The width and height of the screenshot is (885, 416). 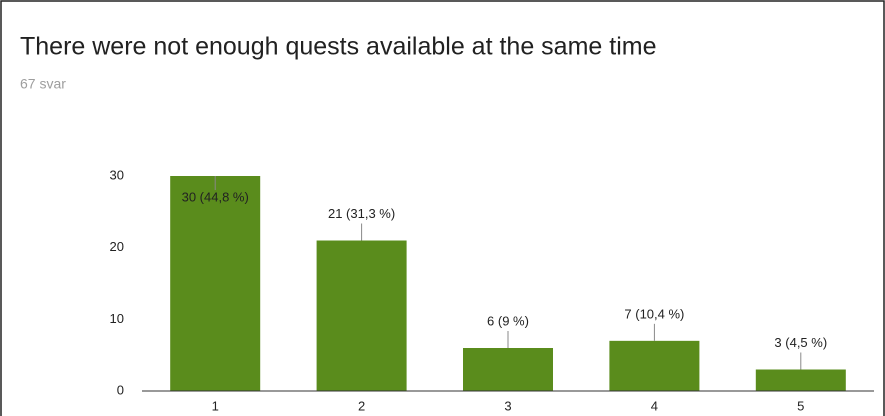 What do you see at coordinates (117, 318) in the screenshot?
I see `y-tick-label: 10` at bounding box center [117, 318].